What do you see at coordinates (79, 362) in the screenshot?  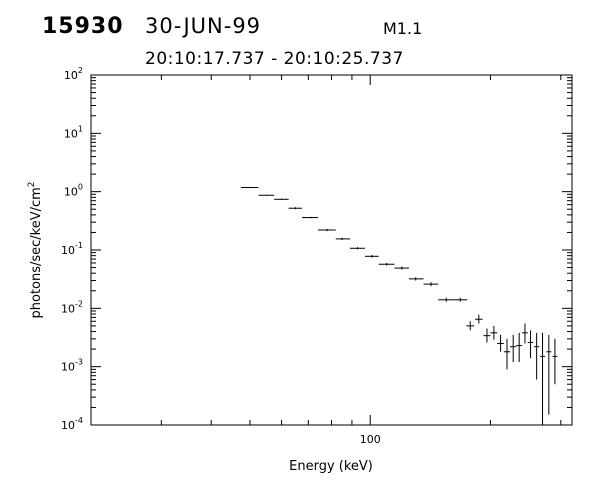 I see `y-tick-label-exp: -3` at bounding box center [79, 362].